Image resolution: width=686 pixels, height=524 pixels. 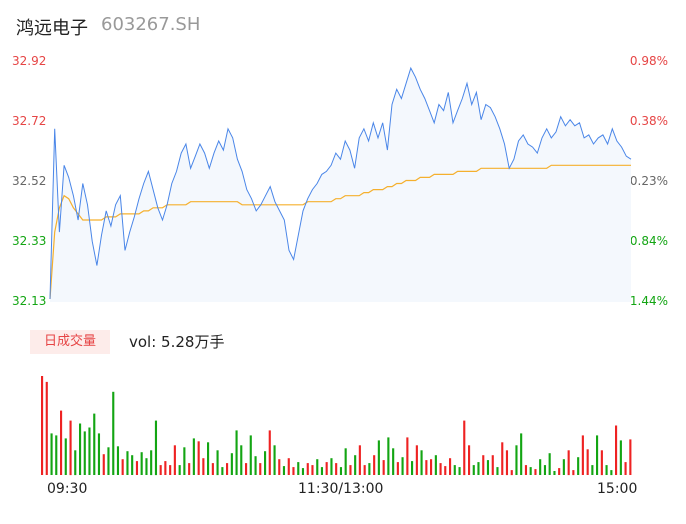 What do you see at coordinates (70, 342) in the screenshot?
I see `daily-volume-badge: 日成交量` at bounding box center [70, 342].